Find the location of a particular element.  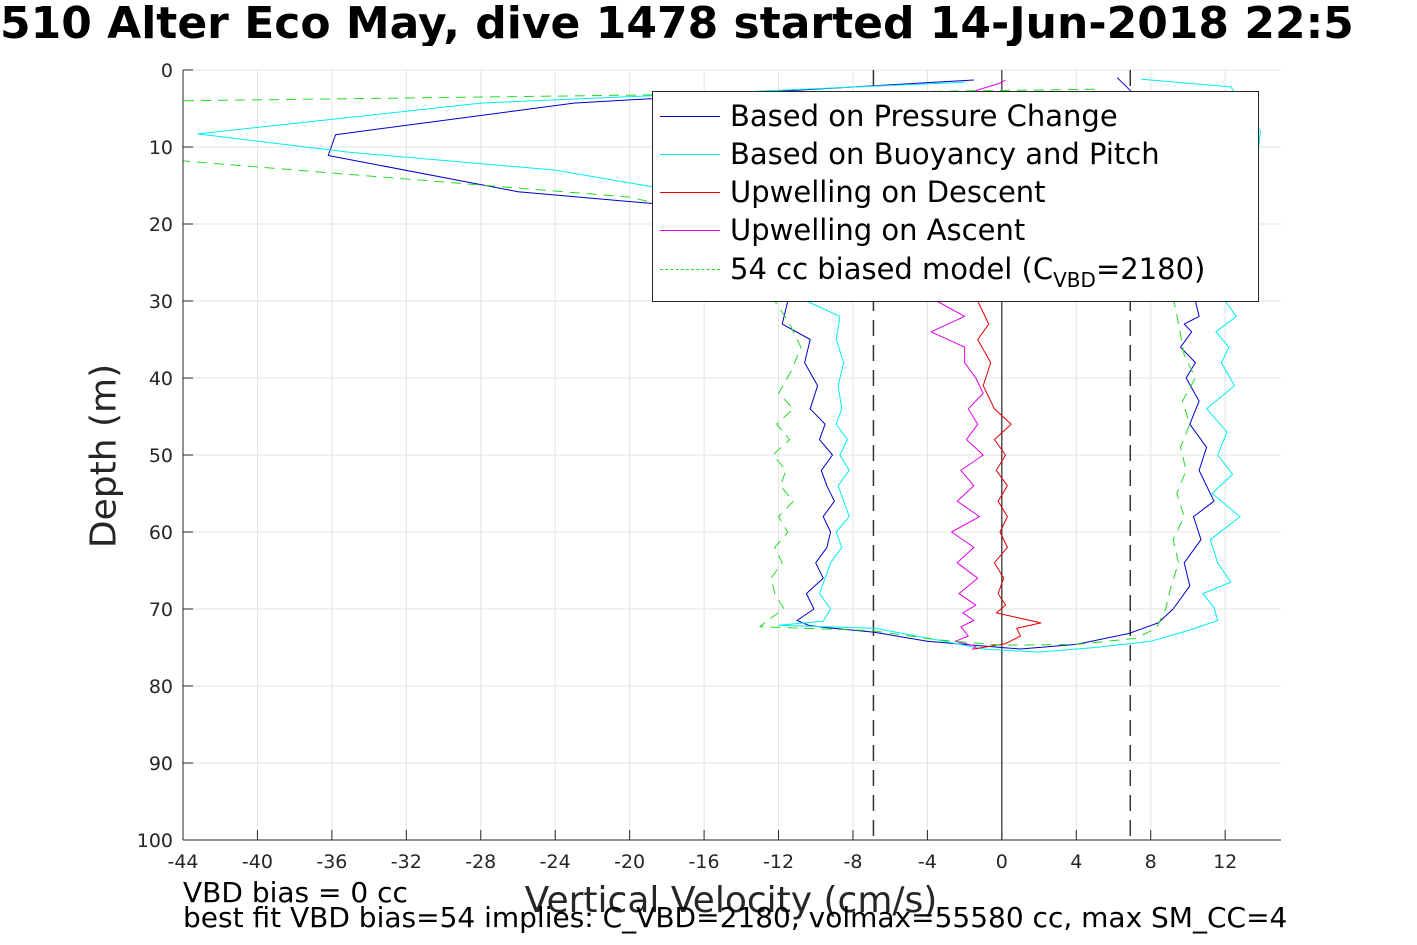

legend-label-pressure: Based on Pressure Change is located at coordinates (924, 116).